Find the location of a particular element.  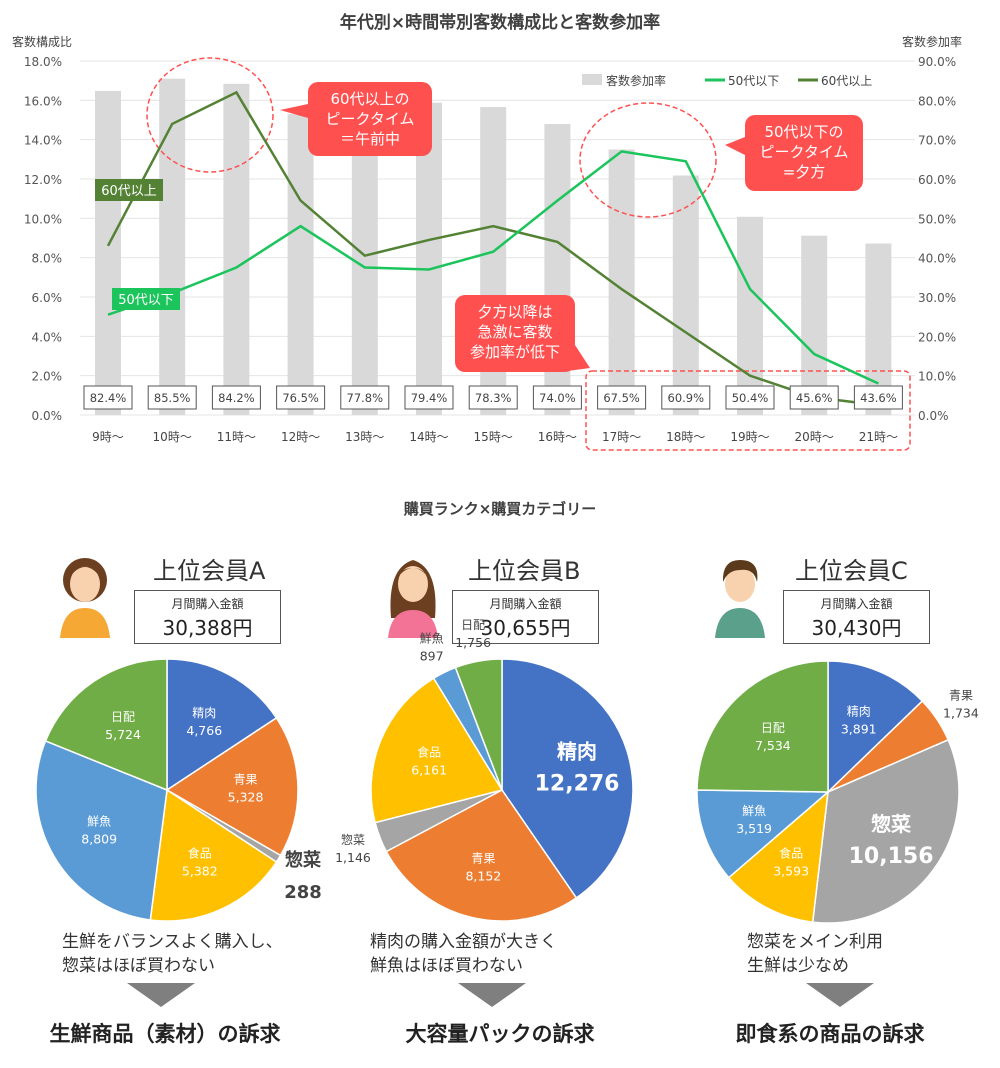

highlight-box is located at coordinates (748, 410).